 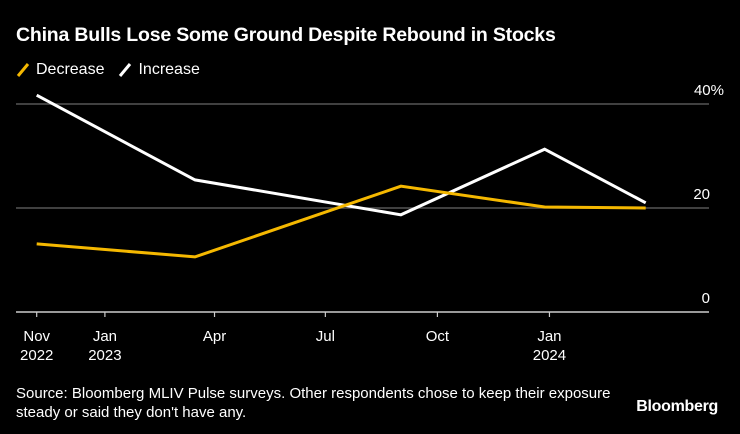 What do you see at coordinates (709, 90) in the screenshot?
I see `y-tick-label: 40%` at bounding box center [709, 90].